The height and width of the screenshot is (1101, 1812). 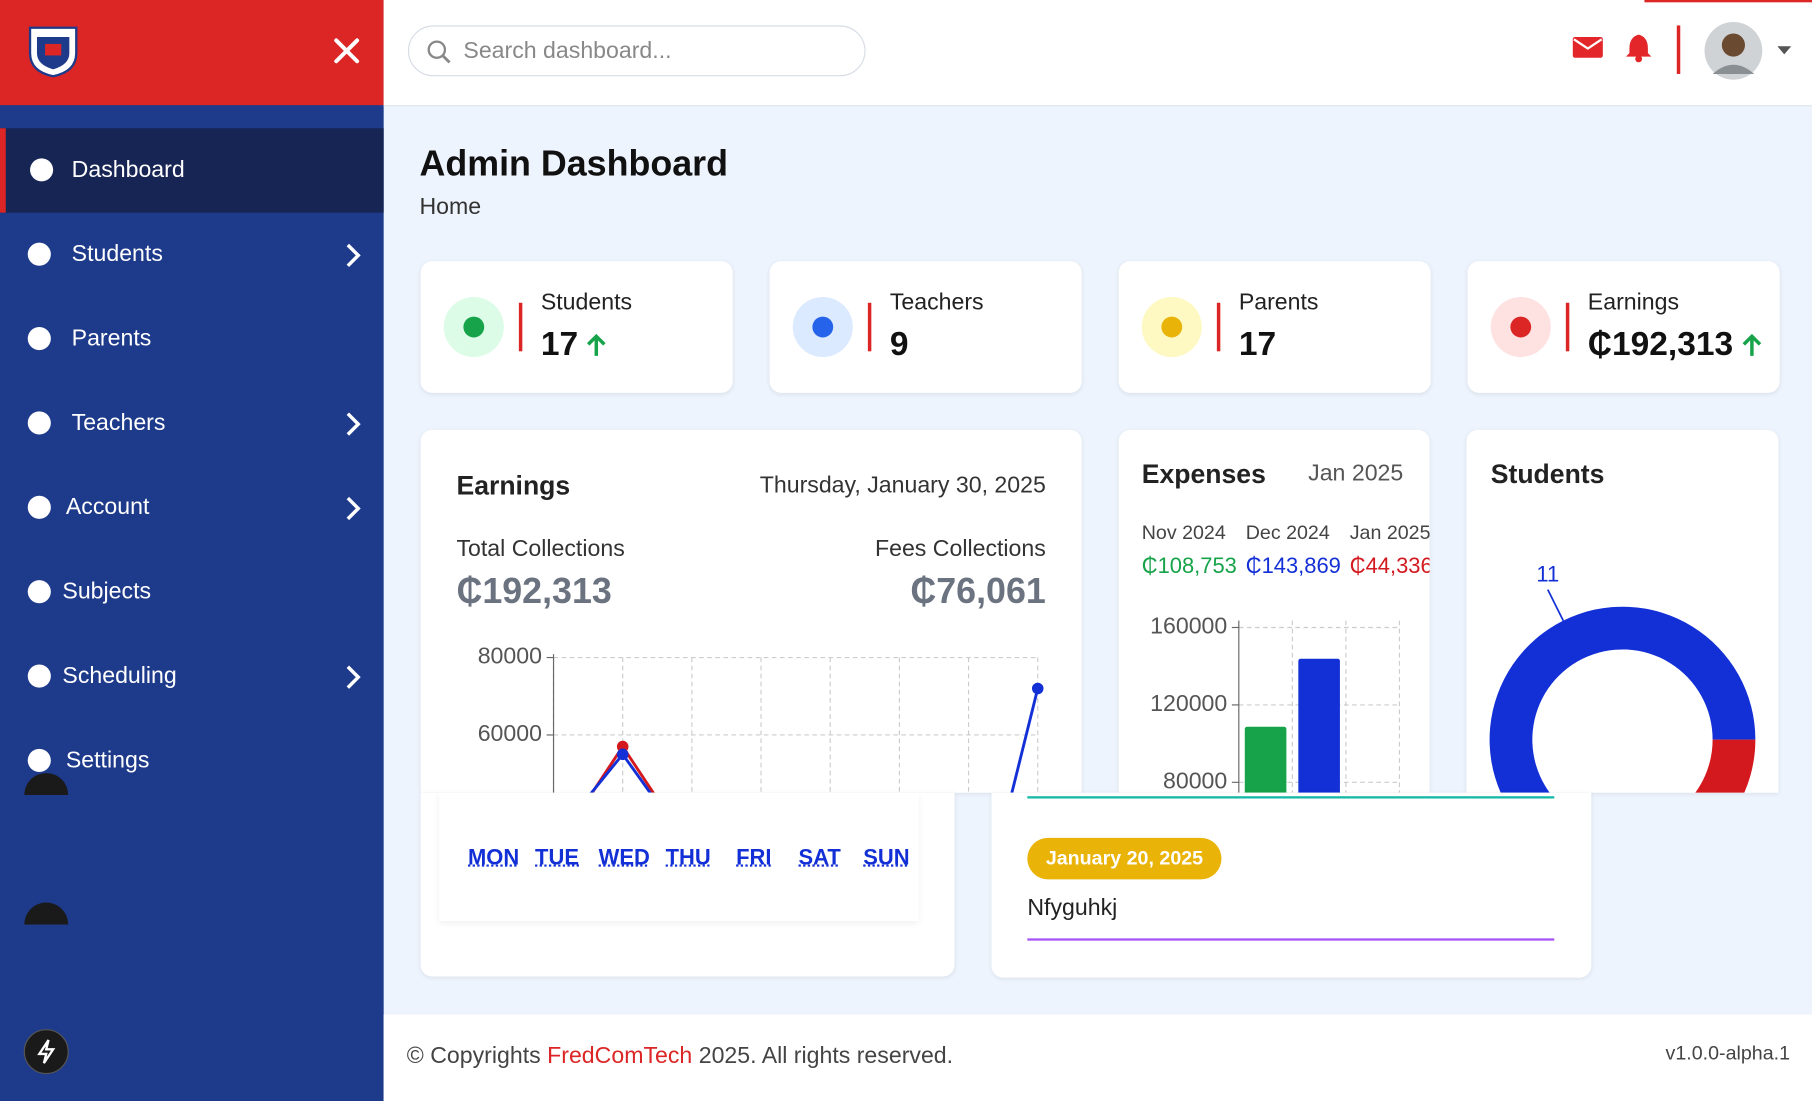 I want to click on menu-item: Scheduling, so click(x=192, y=676).